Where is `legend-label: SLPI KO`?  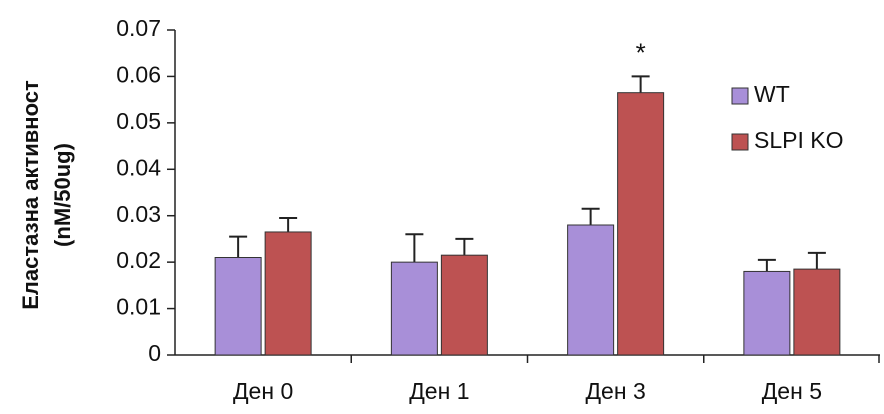
legend-label: SLPI KO is located at coordinates (798, 140).